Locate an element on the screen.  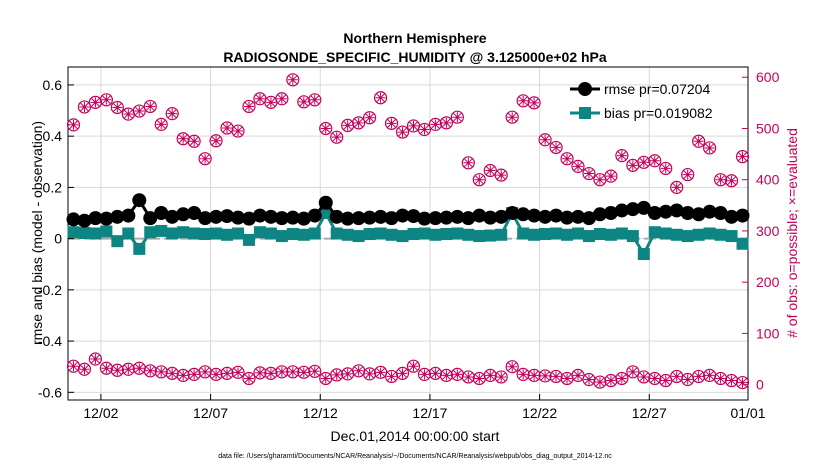
x-tick-label: 12/22 is located at coordinates (539, 413).